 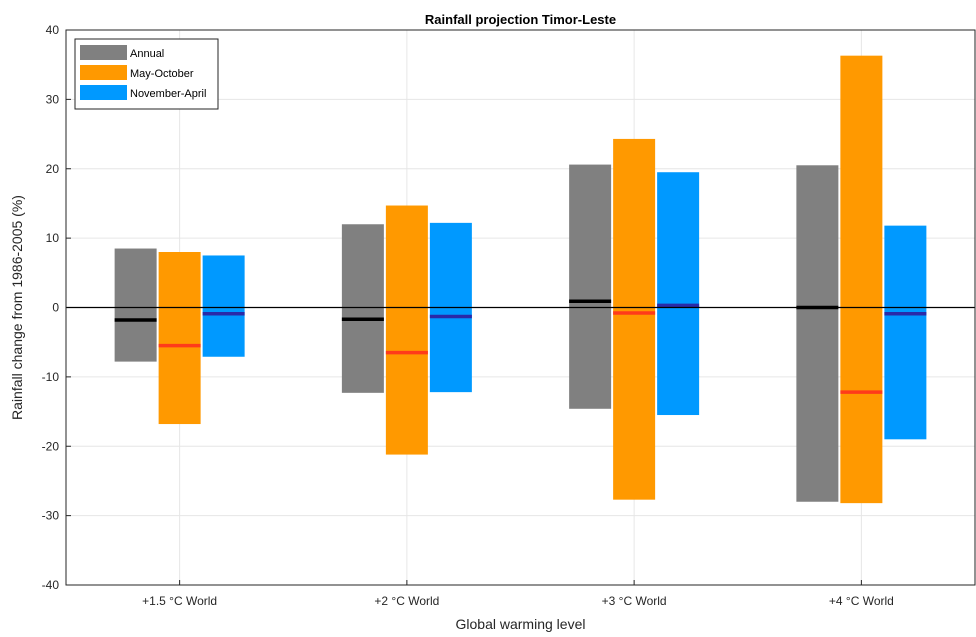 What do you see at coordinates (861, 601) in the screenshot?
I see `x-tick-label: +4 °C World` at bounding box center [861, 601].